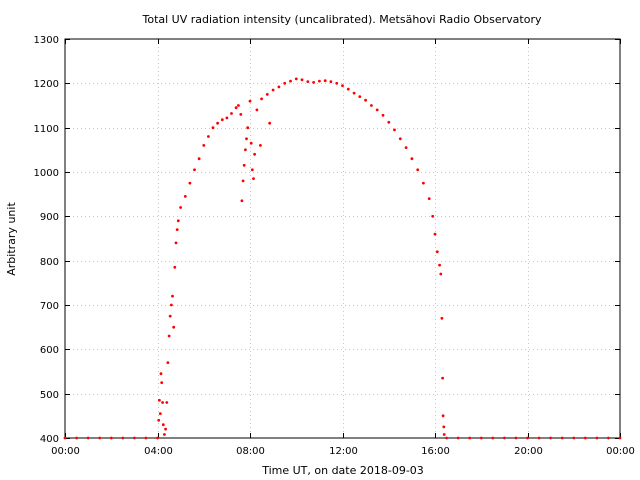 This screenshot has width=640, height=480. I want to click on y-tick-label: 1300, so click(46, 40).